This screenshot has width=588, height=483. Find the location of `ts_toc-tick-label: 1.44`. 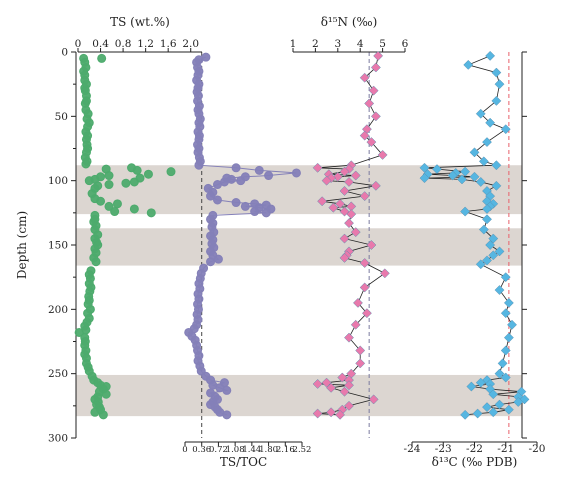

ts_toc-tick-label: 1.44 is located at coordinates (251, 450).